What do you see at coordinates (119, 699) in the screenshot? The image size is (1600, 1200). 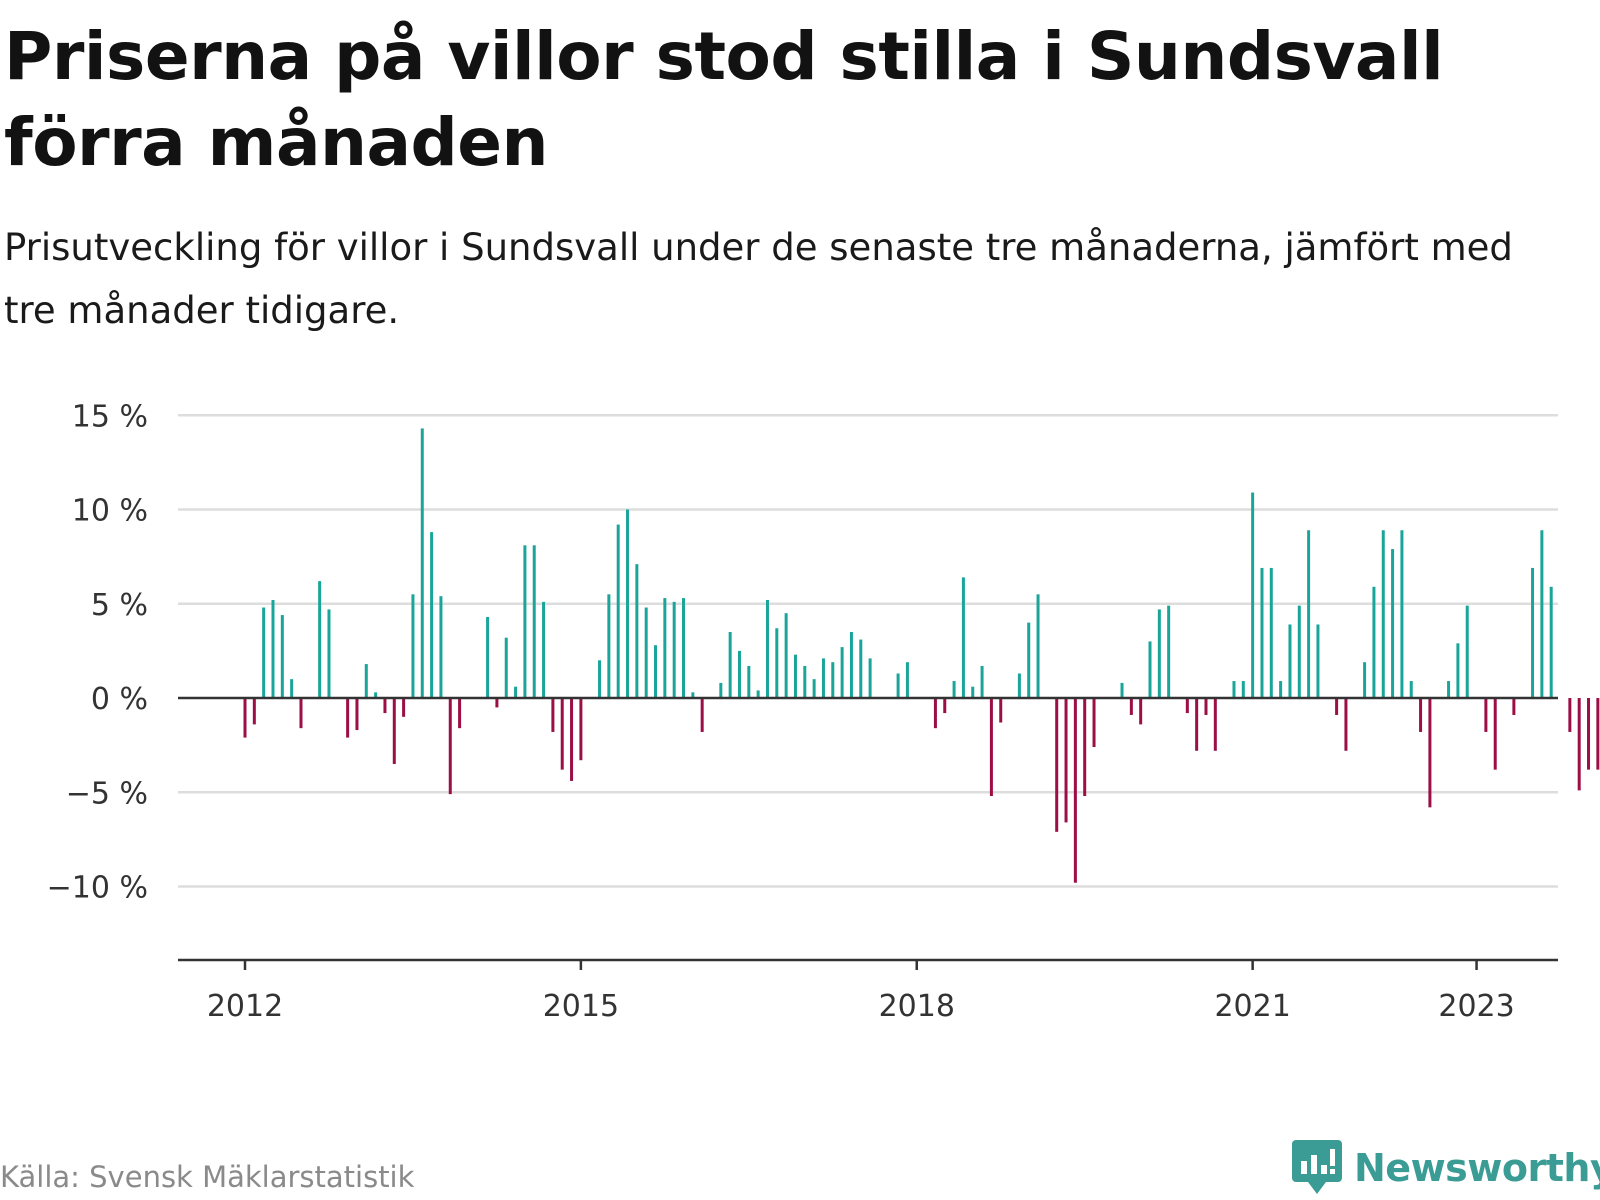 I see `y-tick-label: 0 %` at bounding box center [119, 699].